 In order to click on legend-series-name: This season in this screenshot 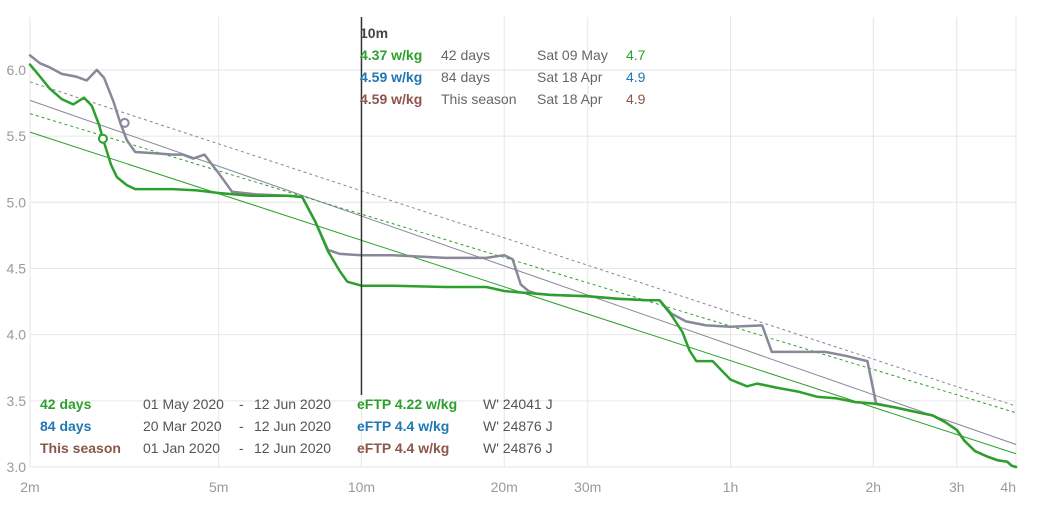, I will do `click(80, 448)`.